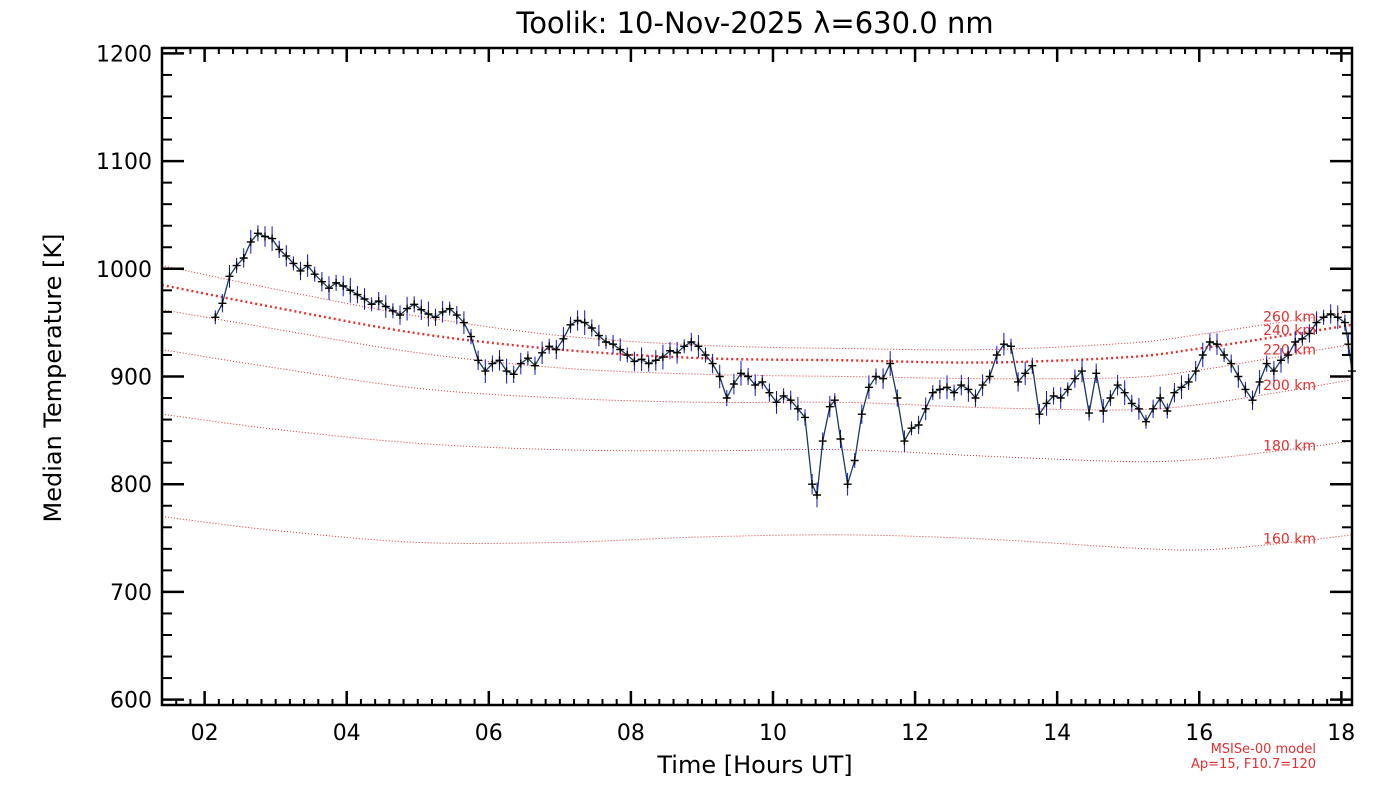 This screenshot has width=1400, height=800. Describe the element at coordinates (757, 438) in the screenshot. I see `model-curve-180-km` at that location.